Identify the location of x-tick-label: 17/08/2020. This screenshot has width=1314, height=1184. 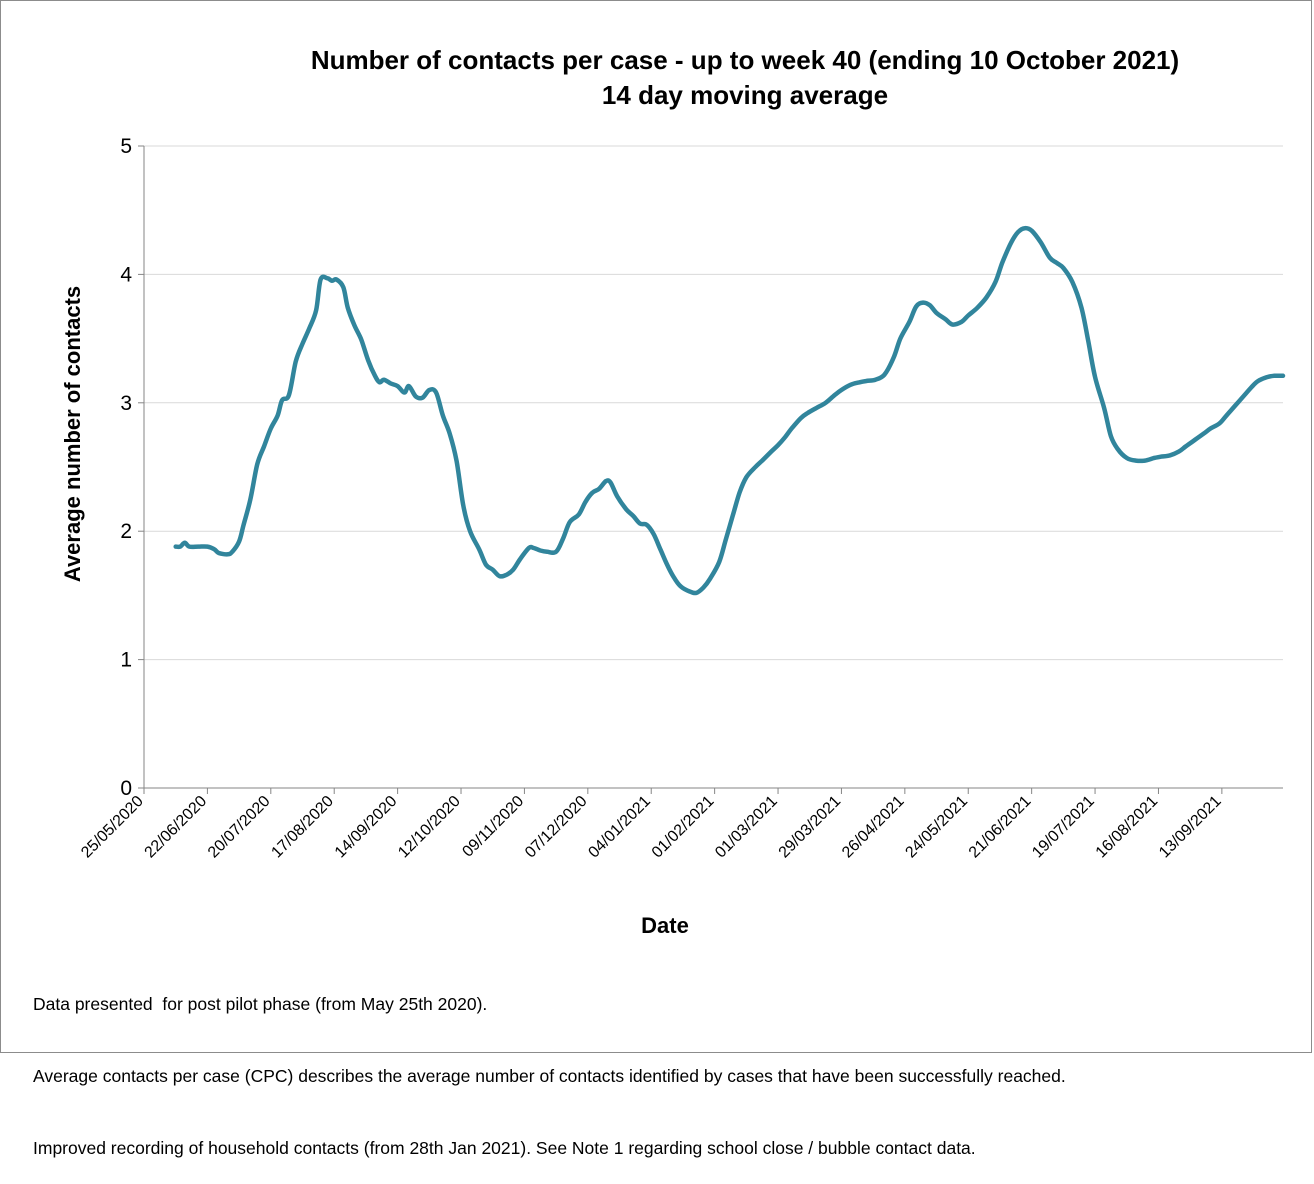
(302, 827).